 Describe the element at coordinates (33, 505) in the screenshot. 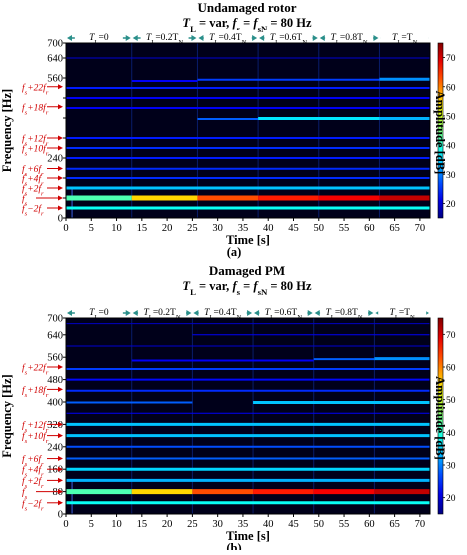

I see `harmonic-label-text: fs−2fr` at that location.